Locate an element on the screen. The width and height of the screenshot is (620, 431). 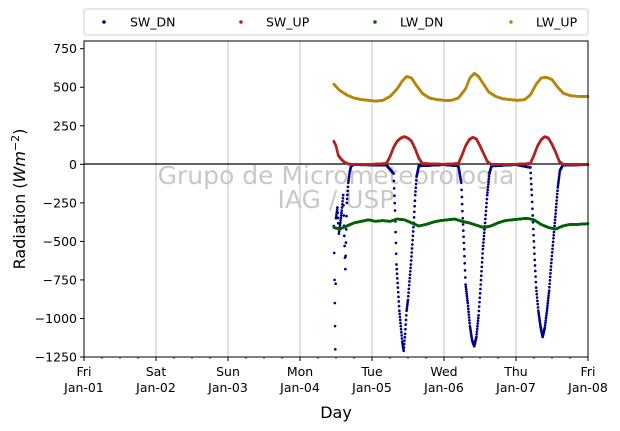
y-tick-label: 0 is located at coordinates (73, 164).